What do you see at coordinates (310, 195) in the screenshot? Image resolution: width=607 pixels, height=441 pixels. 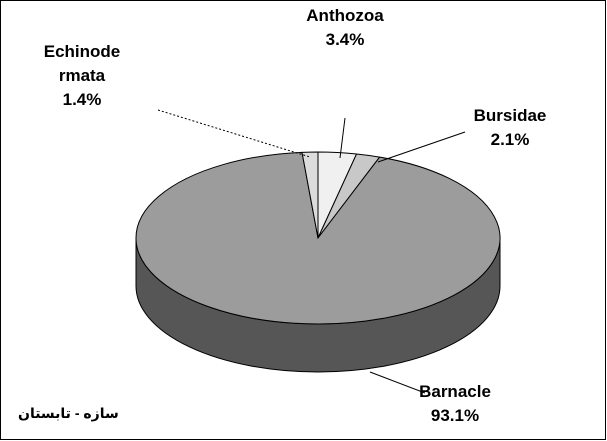 I see `slice` at bounding box center [310, 195].